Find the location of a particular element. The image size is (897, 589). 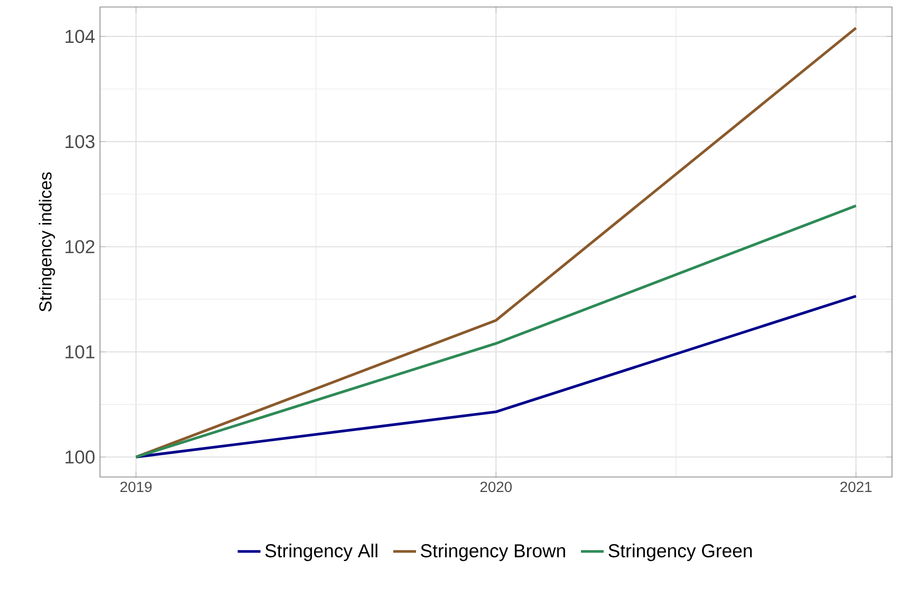

y-axis-title: Stringency indices is located at coordinates (46, 242).